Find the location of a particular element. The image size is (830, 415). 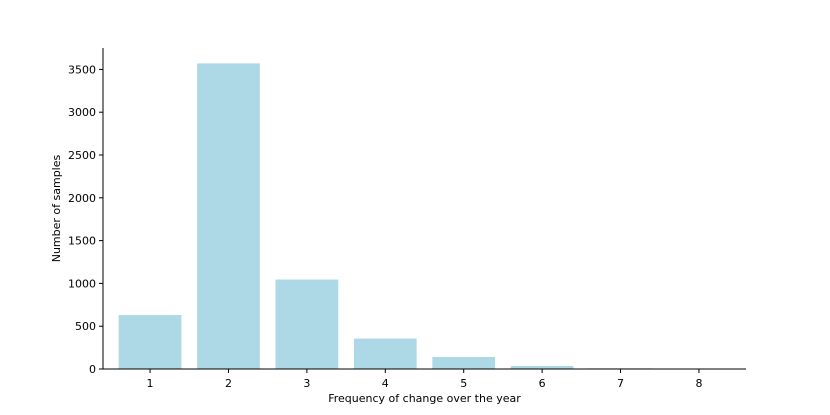

x-axis-label: Frequency of change over the year is located at coordinates (424, 398).